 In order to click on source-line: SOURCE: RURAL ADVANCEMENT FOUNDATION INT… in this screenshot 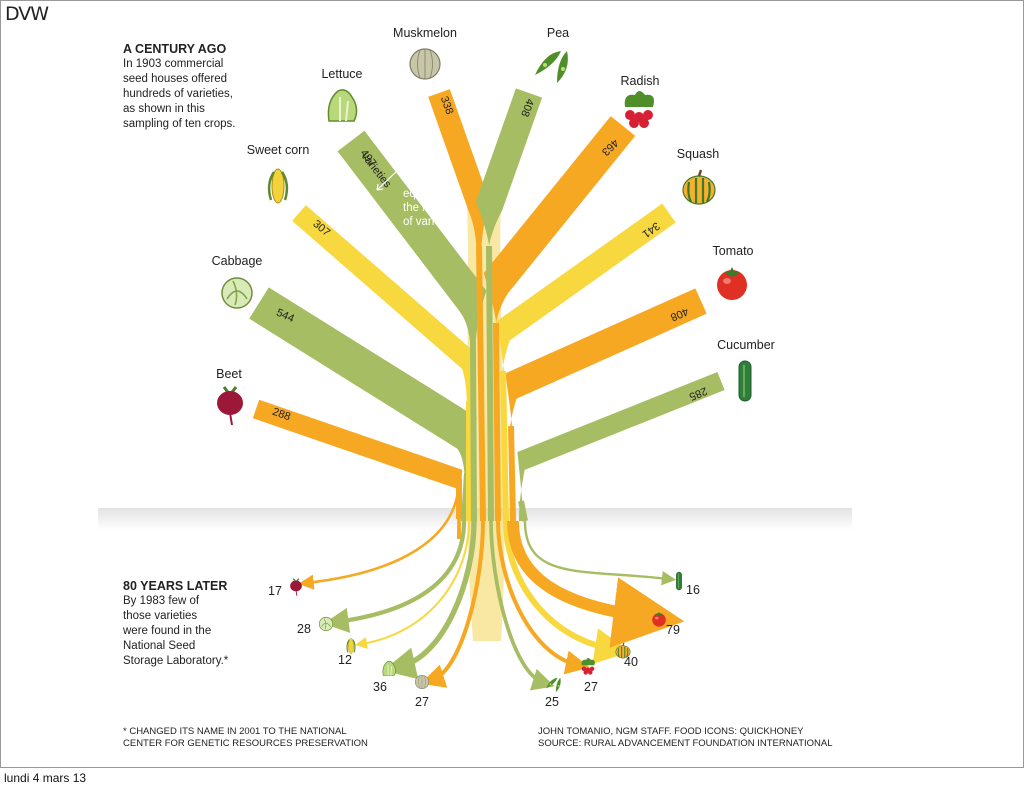, I will do `click(685, 743)`.